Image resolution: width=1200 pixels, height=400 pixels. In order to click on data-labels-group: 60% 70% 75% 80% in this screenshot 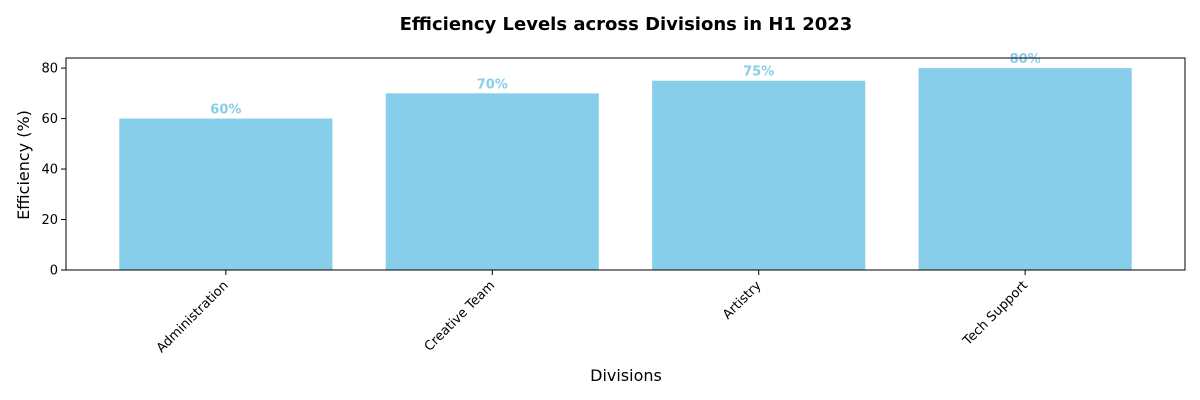, I will do `click(625, 84)`.